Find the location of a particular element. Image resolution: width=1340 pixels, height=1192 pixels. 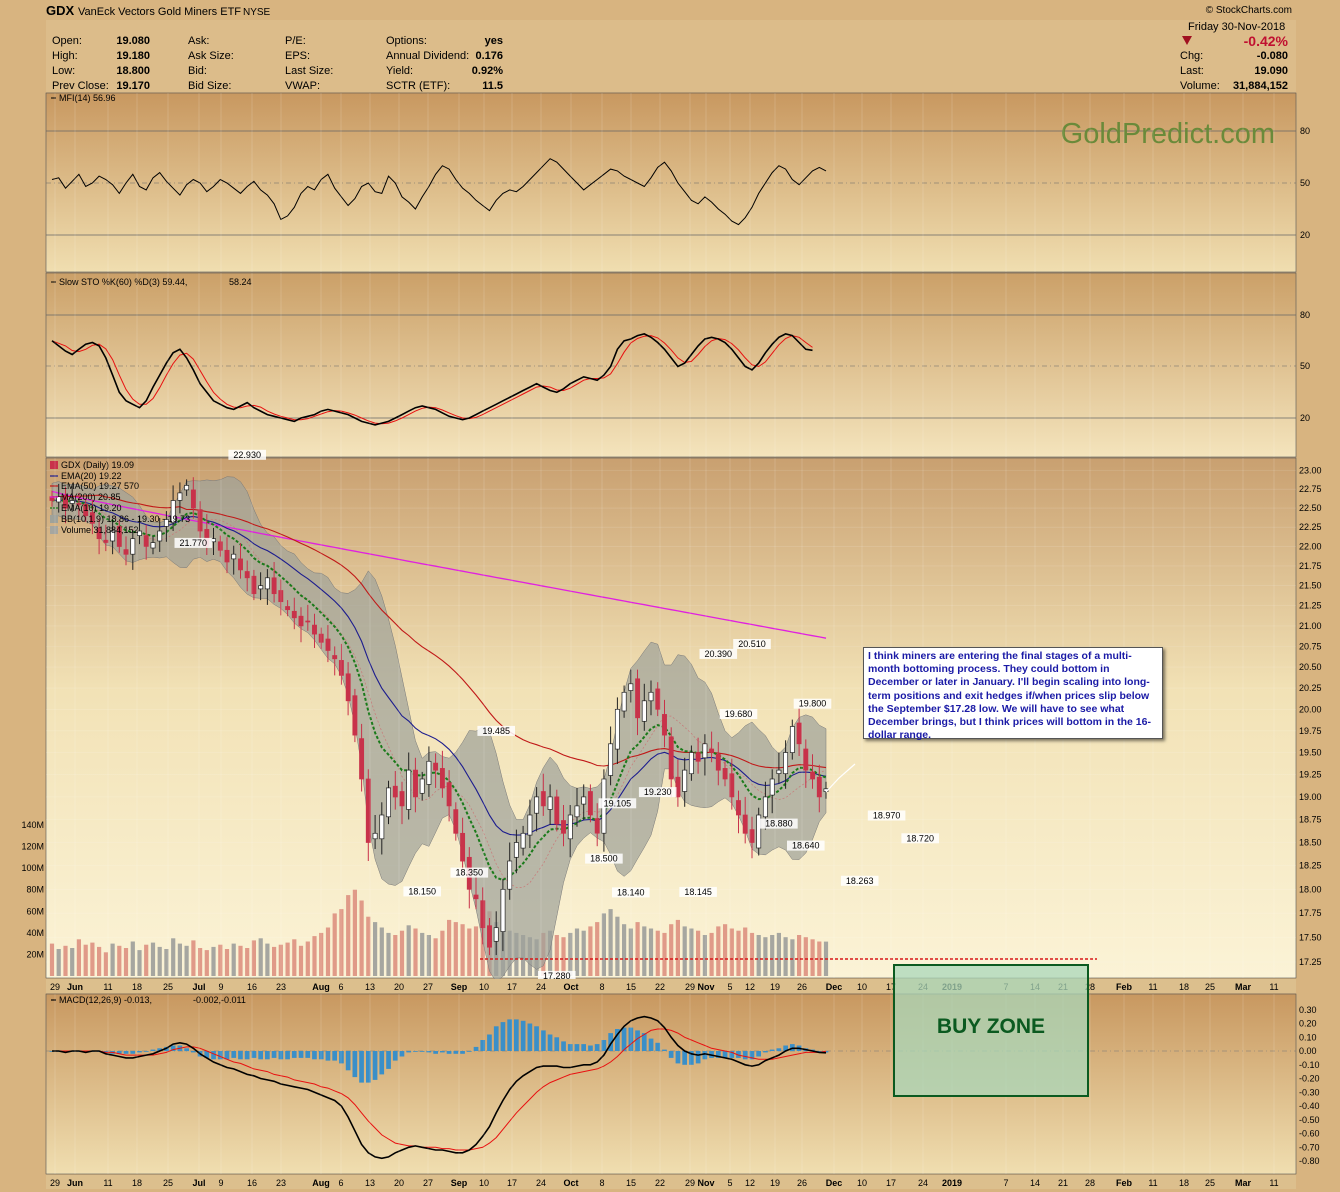

last-value: 19.090 is located at coordinates (1271, 71).